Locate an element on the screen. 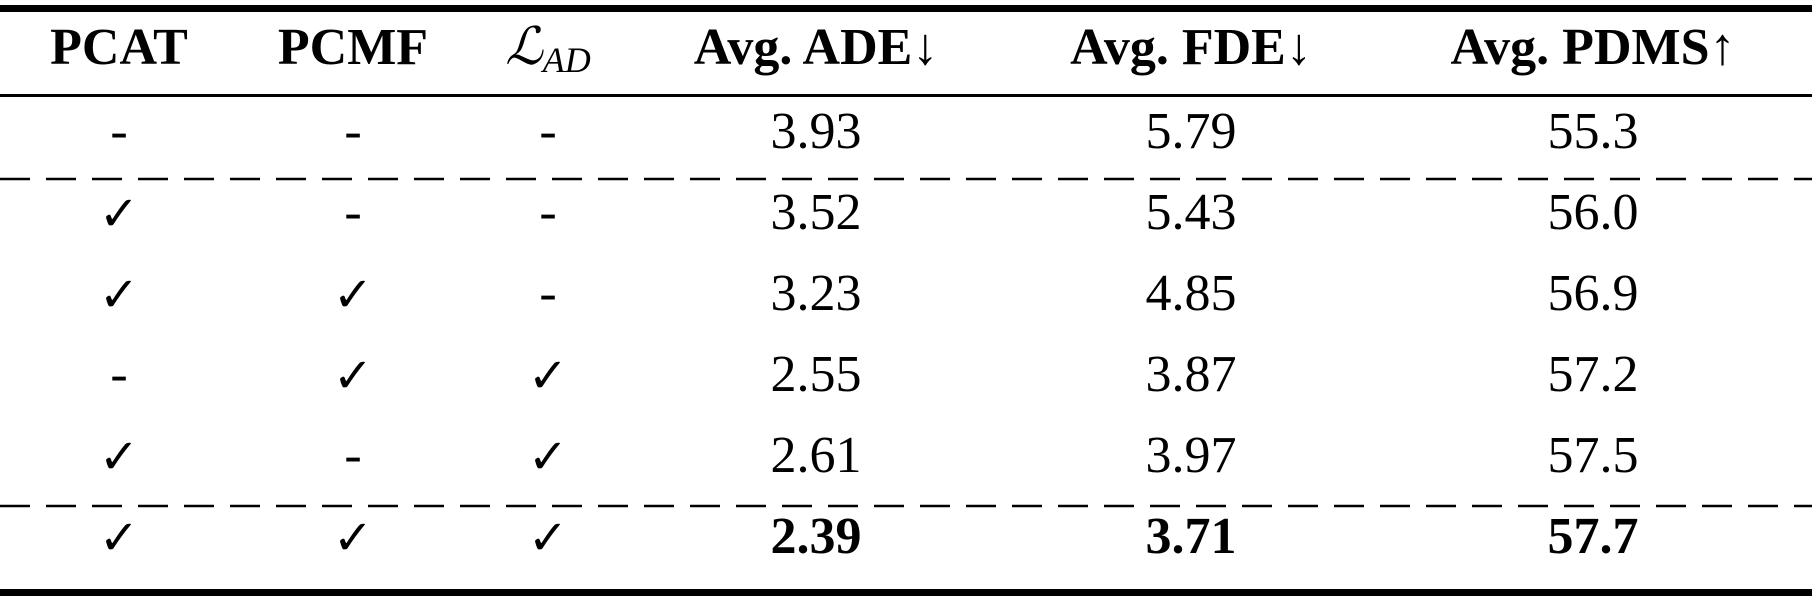  header-cell: ℒAD is located at coordinates (547, 49).